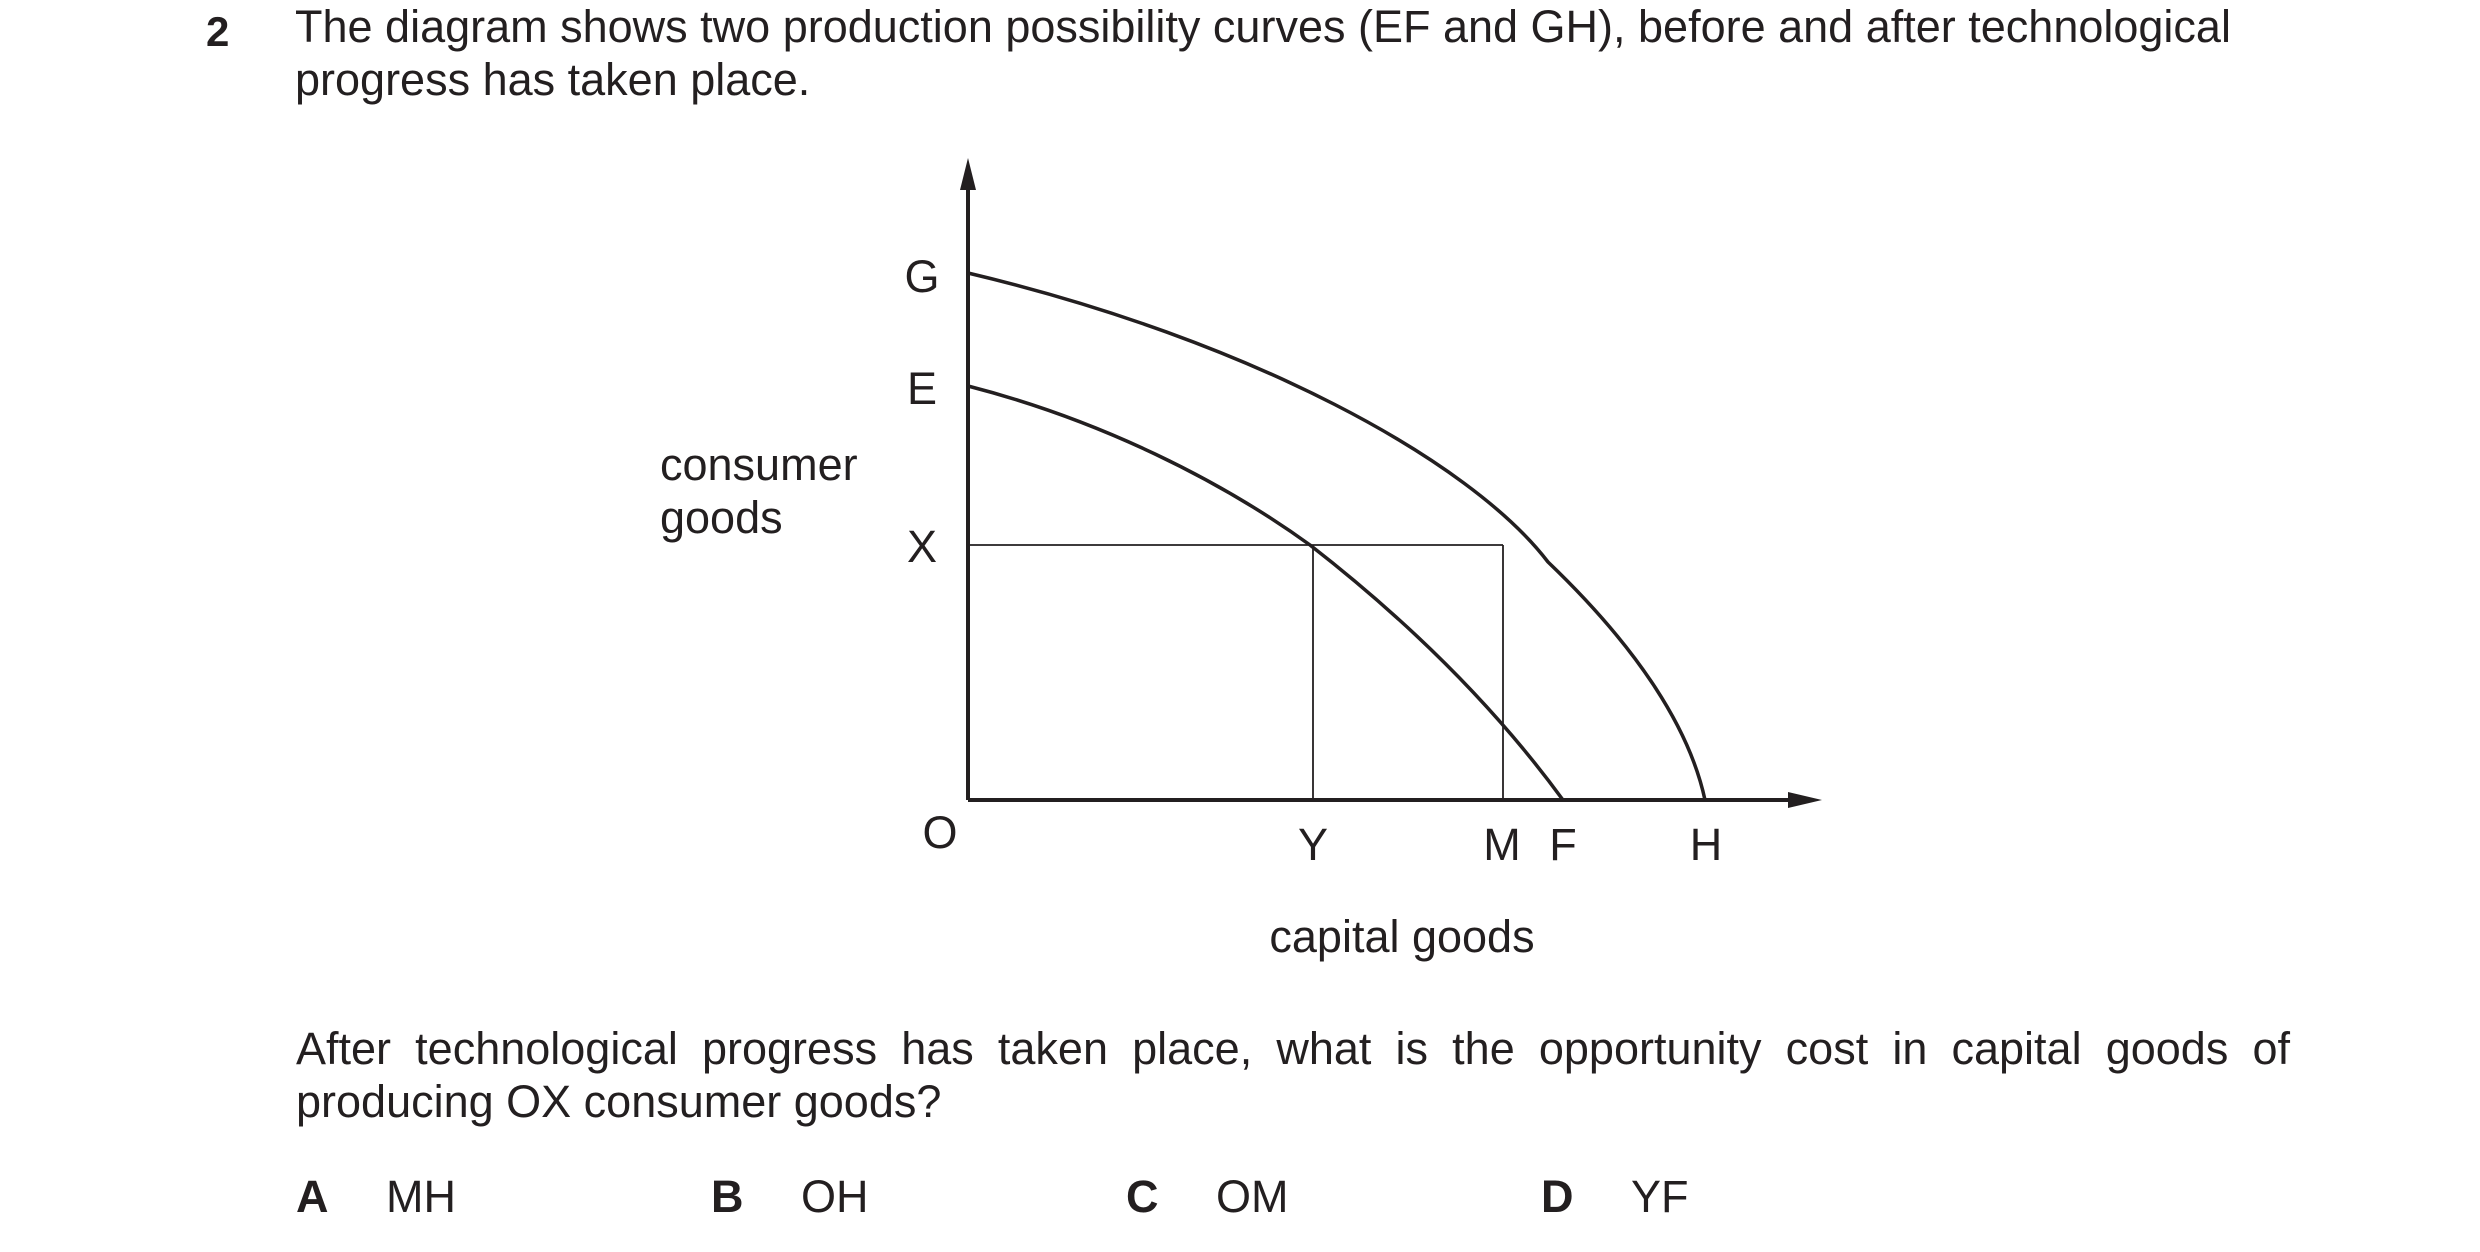 This screenshot has height=1252, width=2480. I want to click on option-c: C OM, so click(1207, 1196).